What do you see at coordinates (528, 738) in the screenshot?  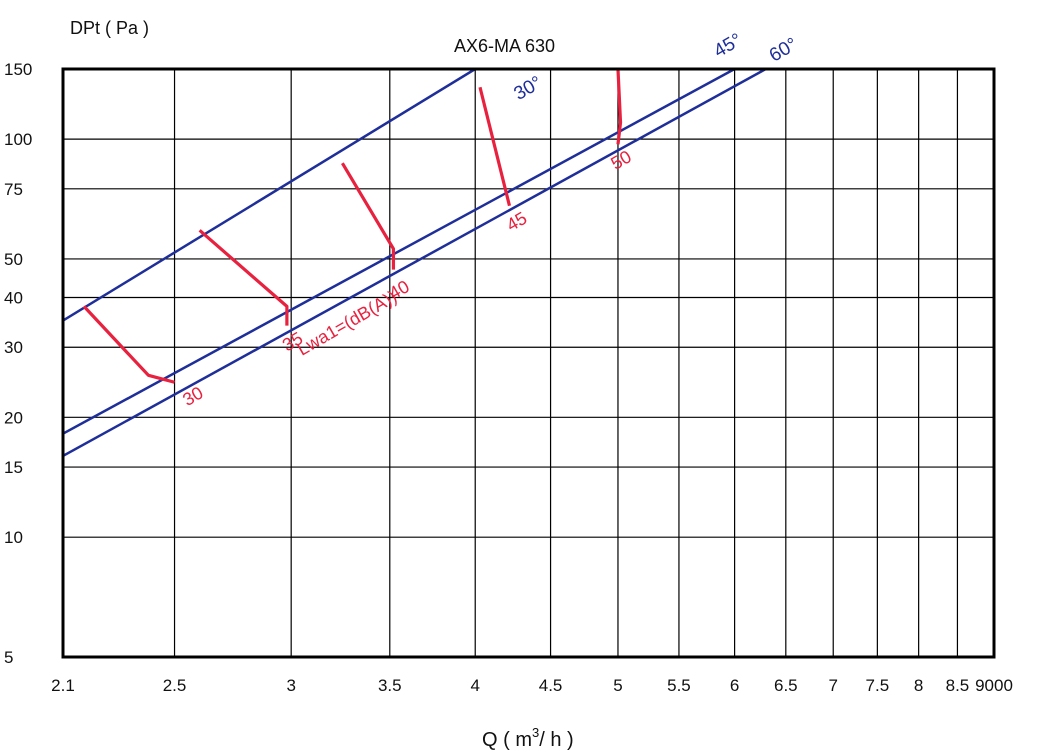 I see `x-axis-label: Q ( m3/ h )` at bounding box center [528, 738].